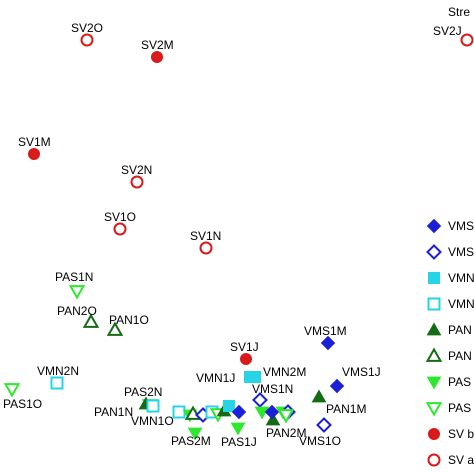  What do you see at coordinates (467, 40) in the screenshot?
I see `data-point-sv2j` at bounding box center [467, 40].